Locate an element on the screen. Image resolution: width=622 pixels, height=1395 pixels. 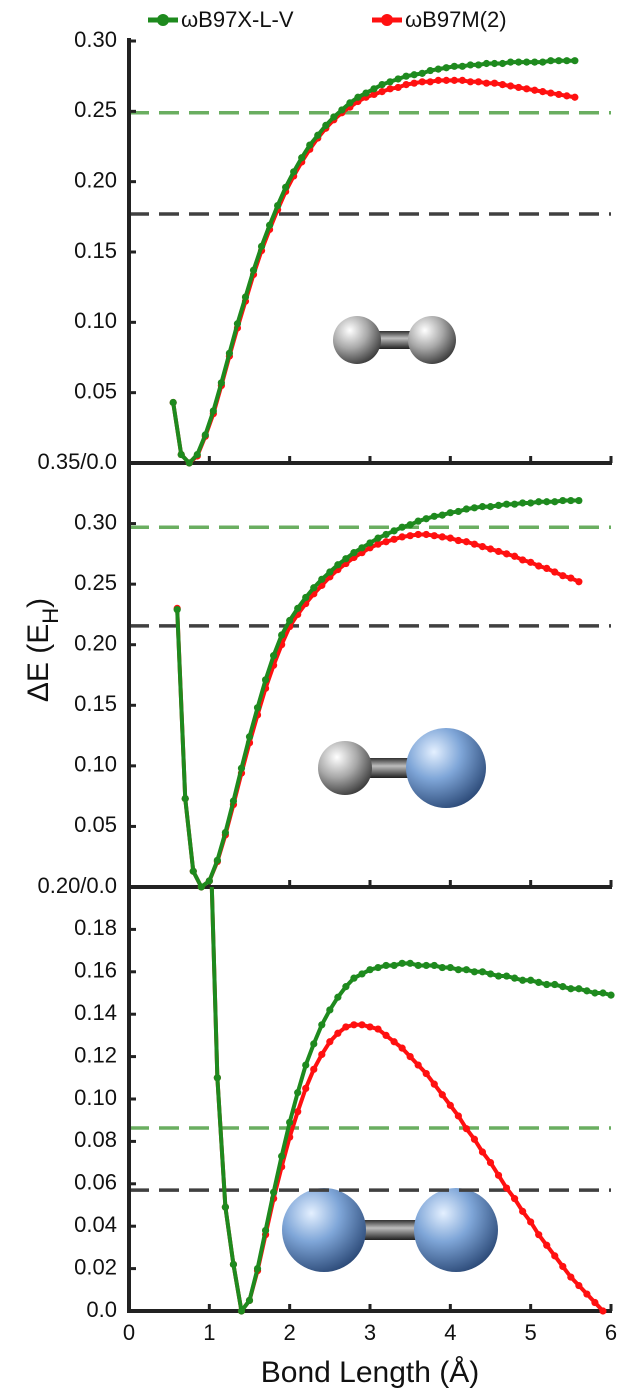
y-tick-label: 0.20 is located at coordinates (95, 179).